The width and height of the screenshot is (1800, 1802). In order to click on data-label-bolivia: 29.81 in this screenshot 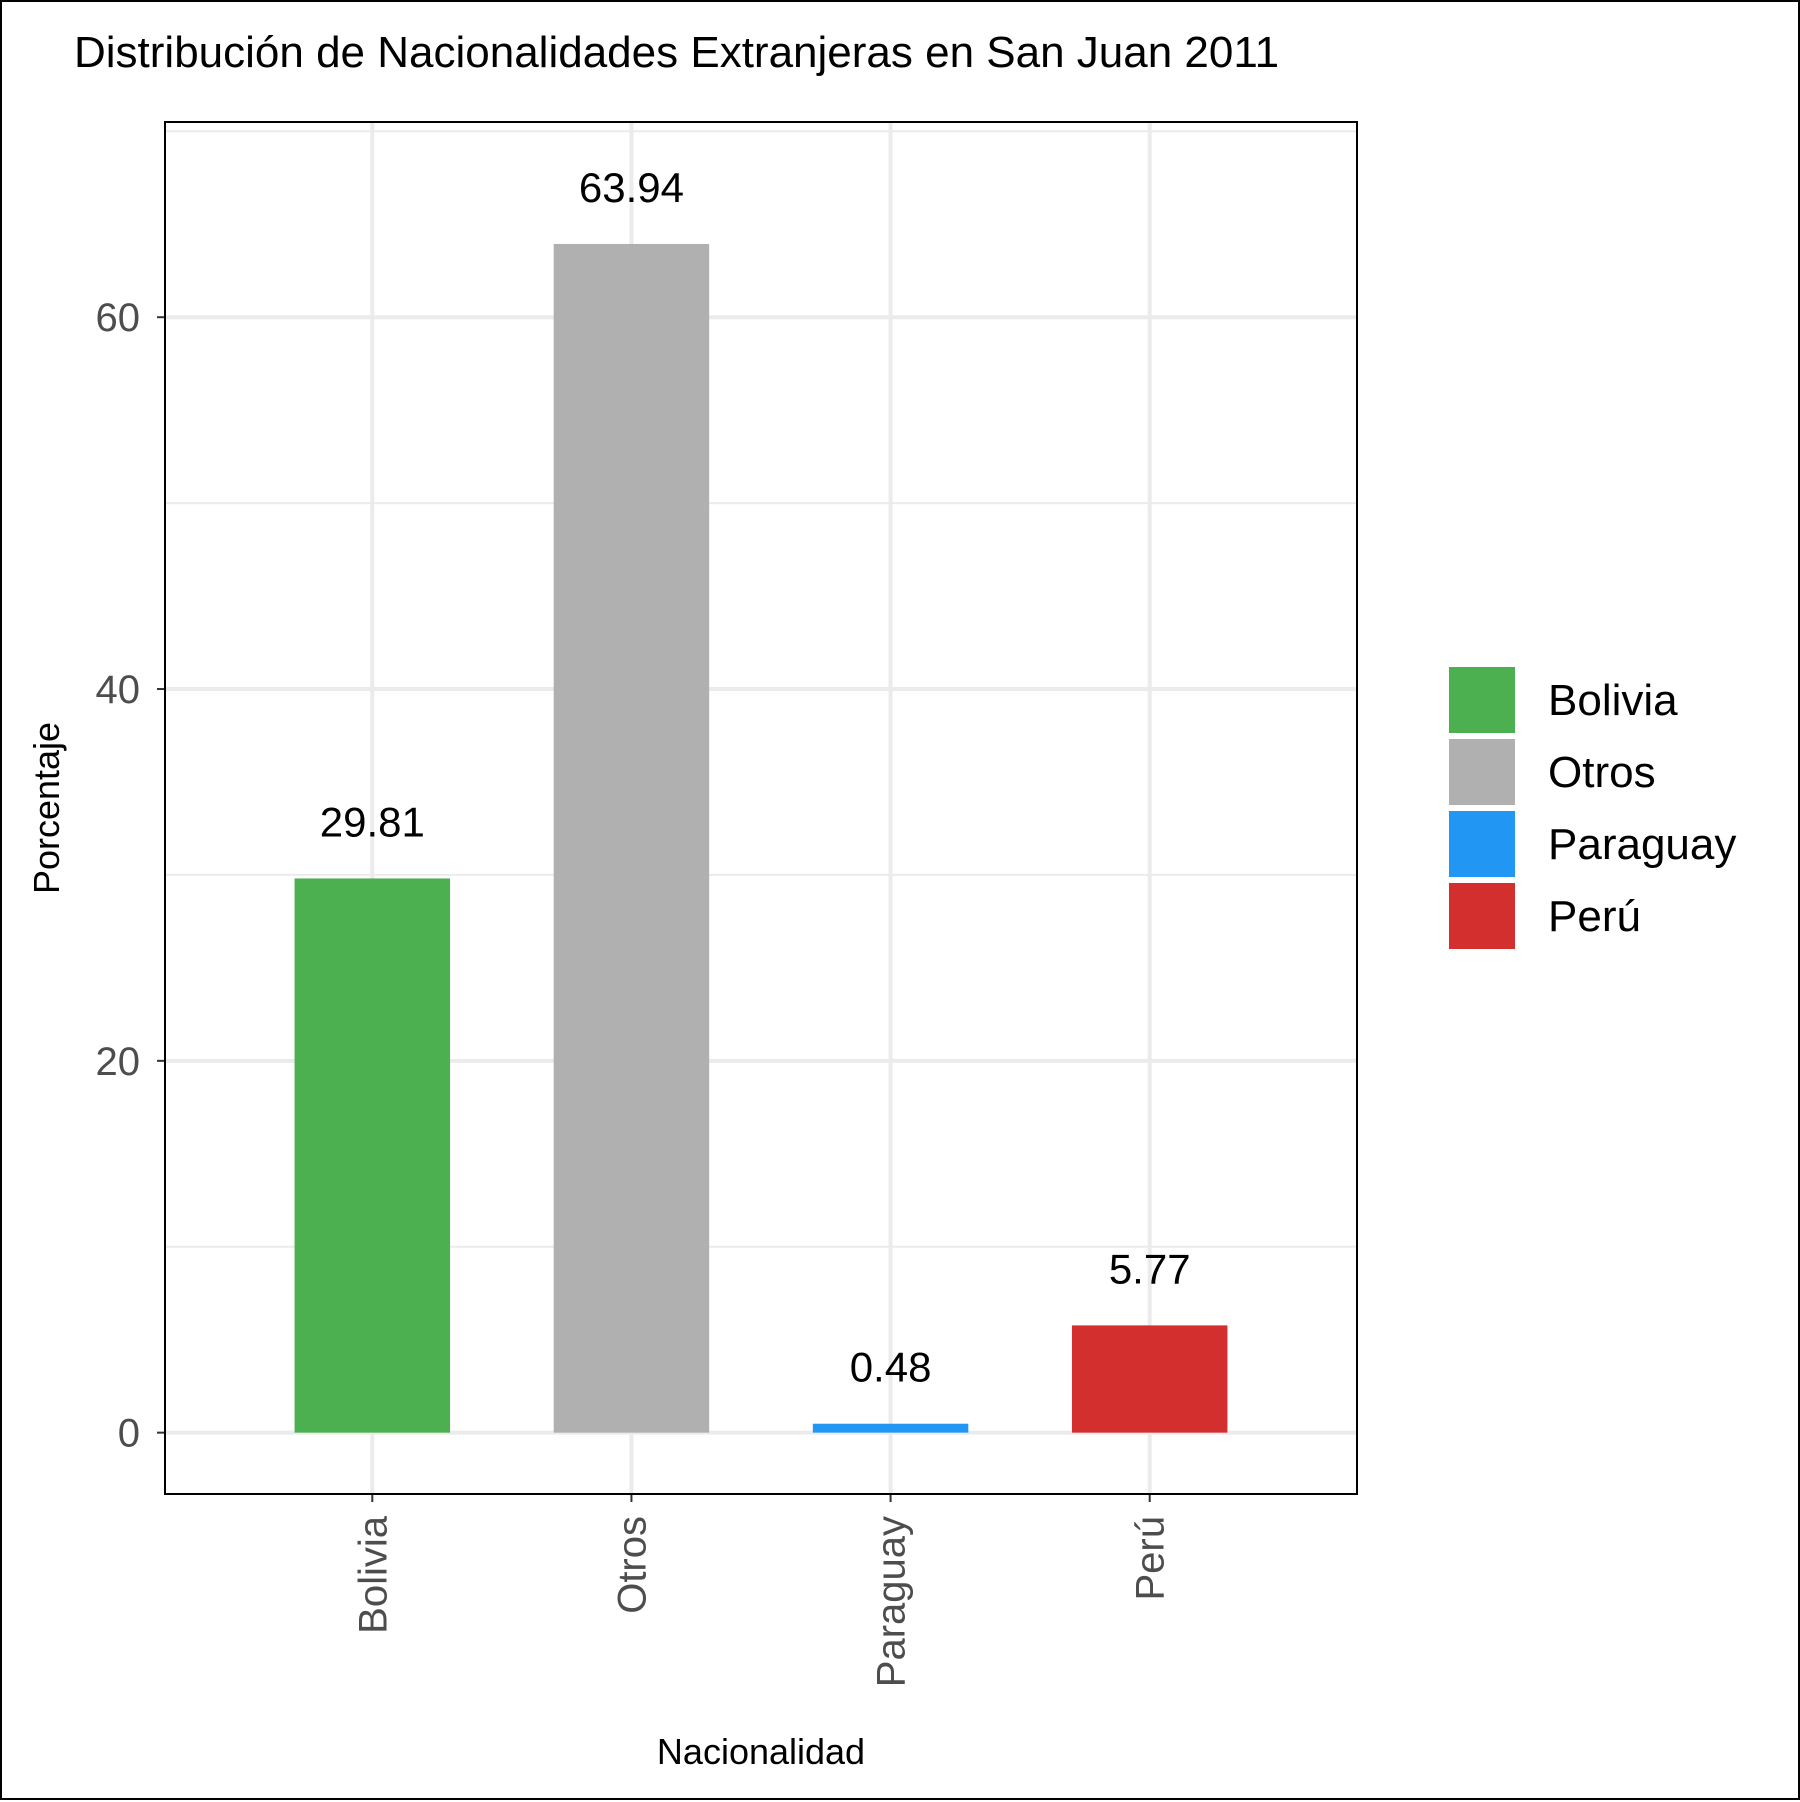, I will do `click(372, 821)`.